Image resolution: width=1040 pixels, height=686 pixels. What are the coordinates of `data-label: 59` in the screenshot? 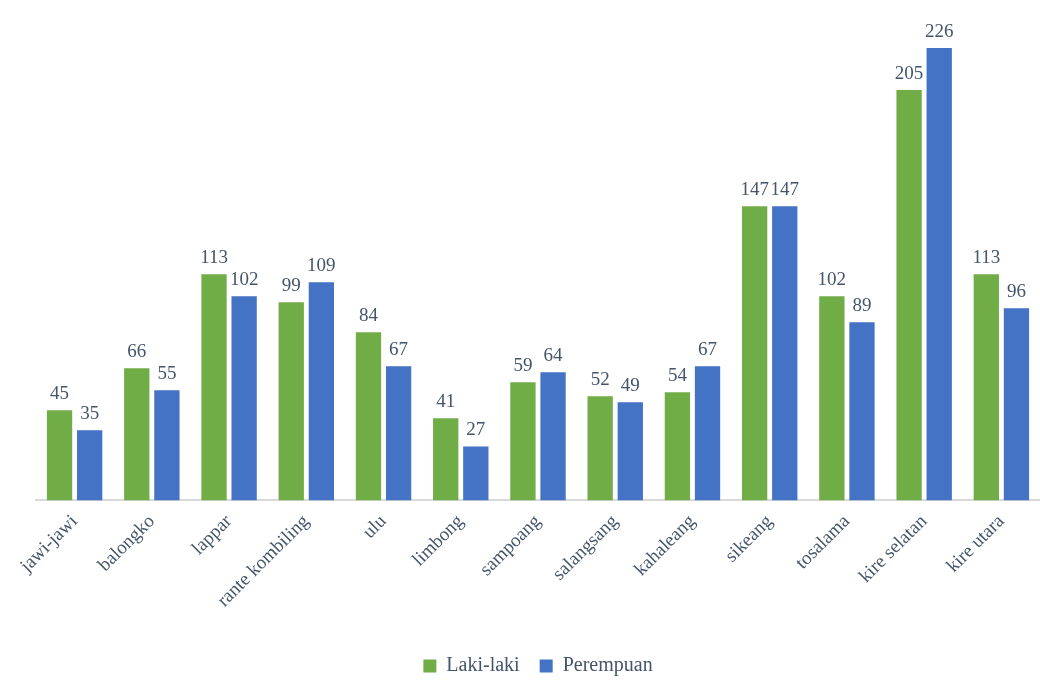 It's located at (523, 364).